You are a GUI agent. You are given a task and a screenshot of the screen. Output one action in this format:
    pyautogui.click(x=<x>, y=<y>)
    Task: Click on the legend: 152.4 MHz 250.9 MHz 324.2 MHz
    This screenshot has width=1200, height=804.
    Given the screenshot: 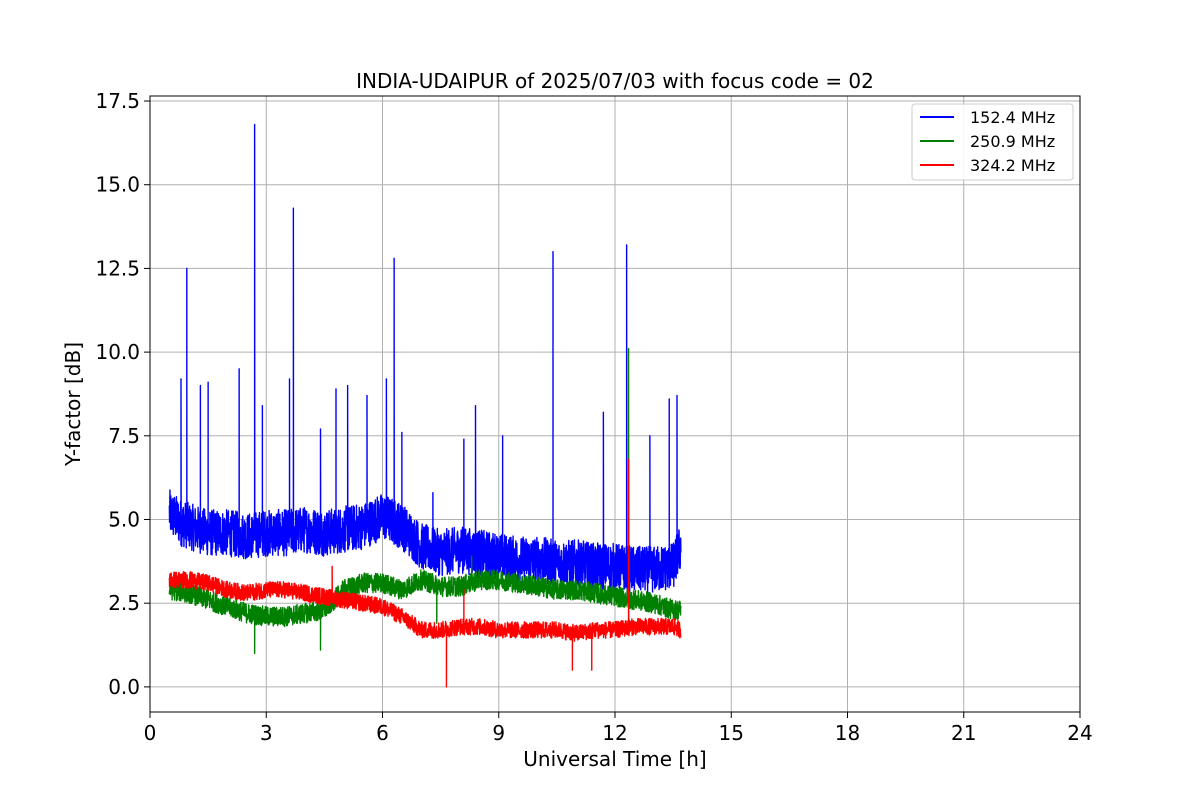 What is the action you would take?
    pyautogui.click(x=992, y=142)
    